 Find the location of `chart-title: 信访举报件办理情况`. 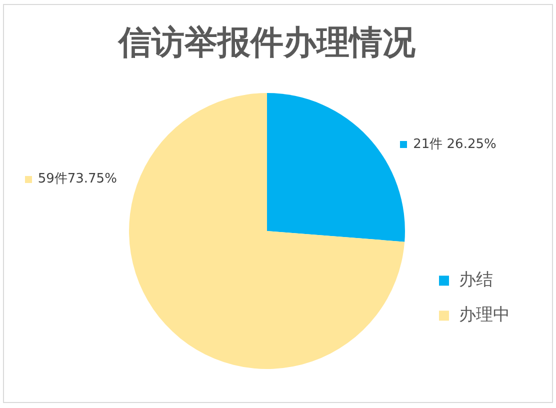

chart-title: 信访举报件办理情况 is located at coordinates (266, 42).